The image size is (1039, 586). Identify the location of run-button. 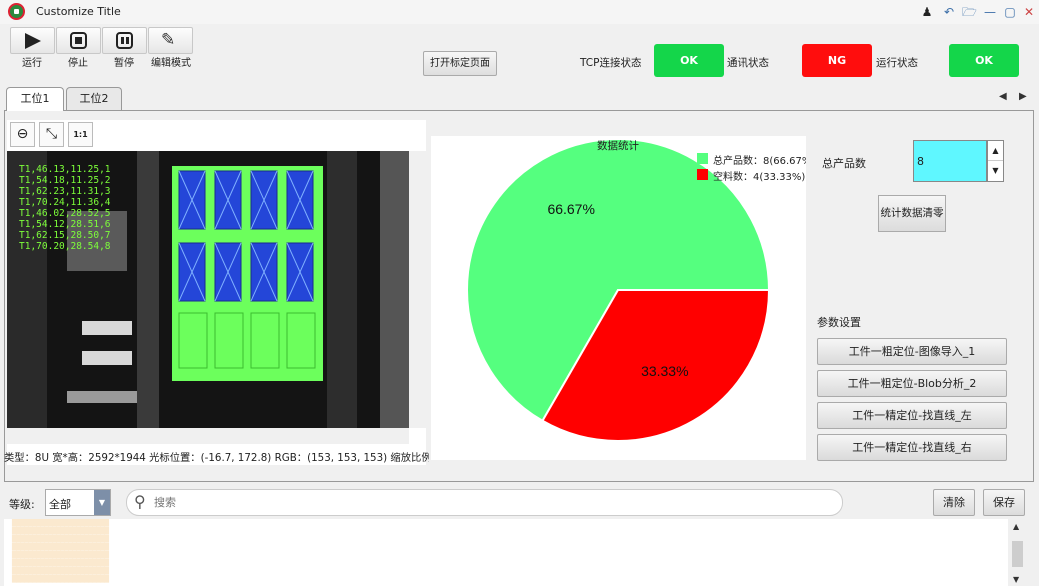
(32, 40).